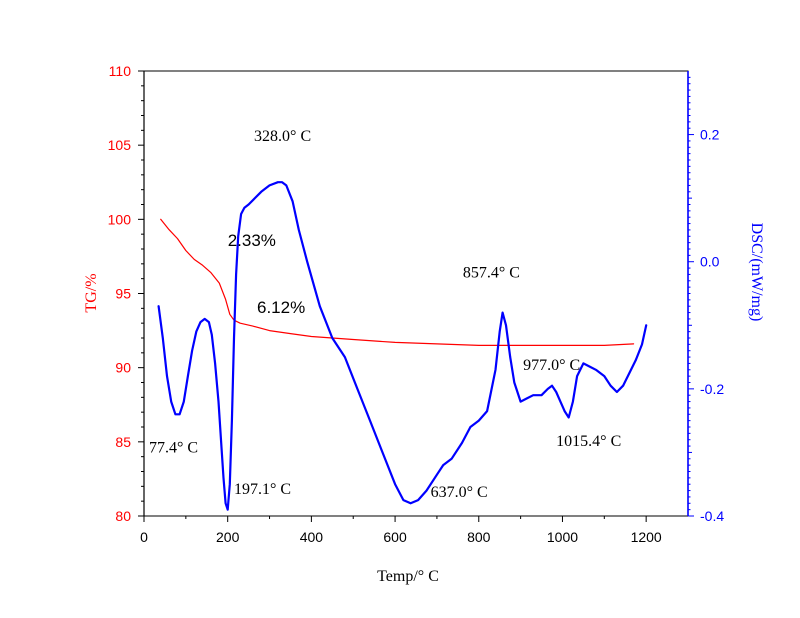 Image resolution: width=800 pixels, height=618 pixels. I want to click on peak-annotation: 197.1° C, so click(262, 489).